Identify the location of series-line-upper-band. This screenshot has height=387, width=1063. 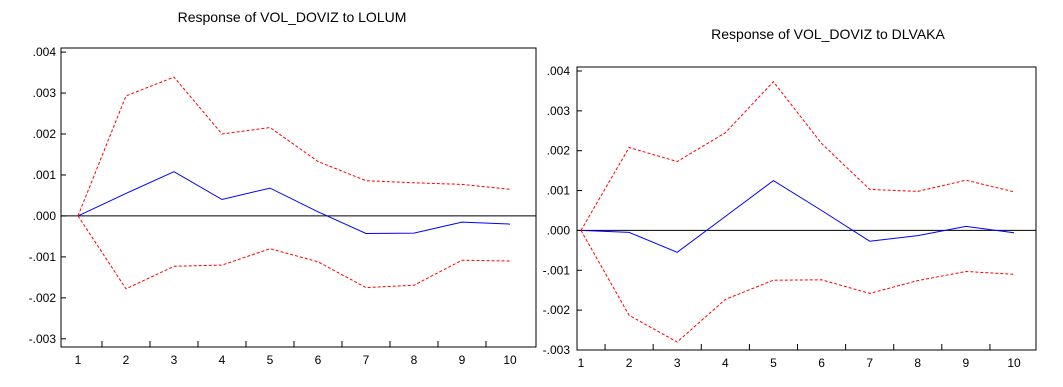
(294, 146).